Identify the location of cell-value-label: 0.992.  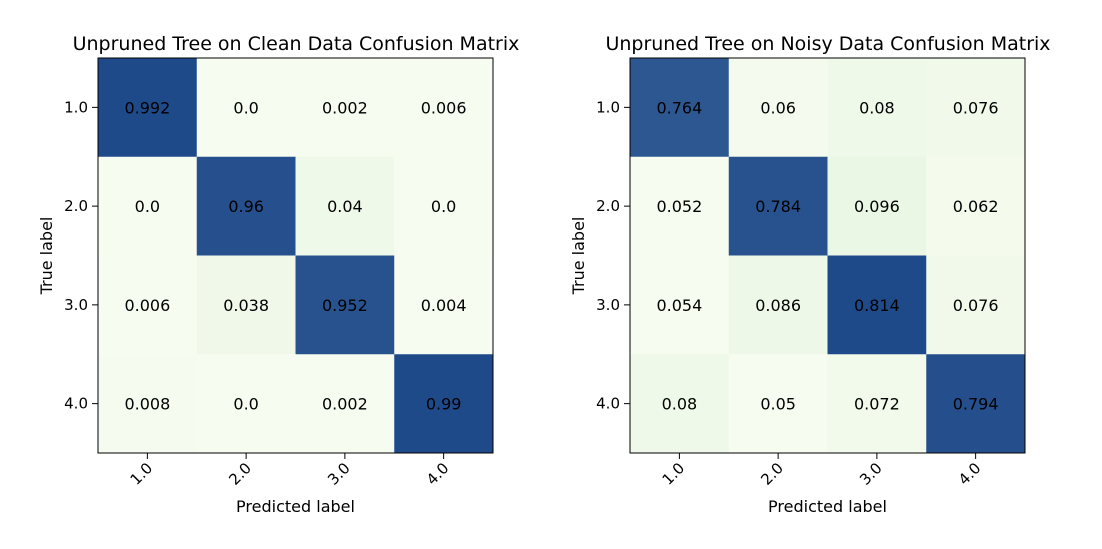
(147, 107).